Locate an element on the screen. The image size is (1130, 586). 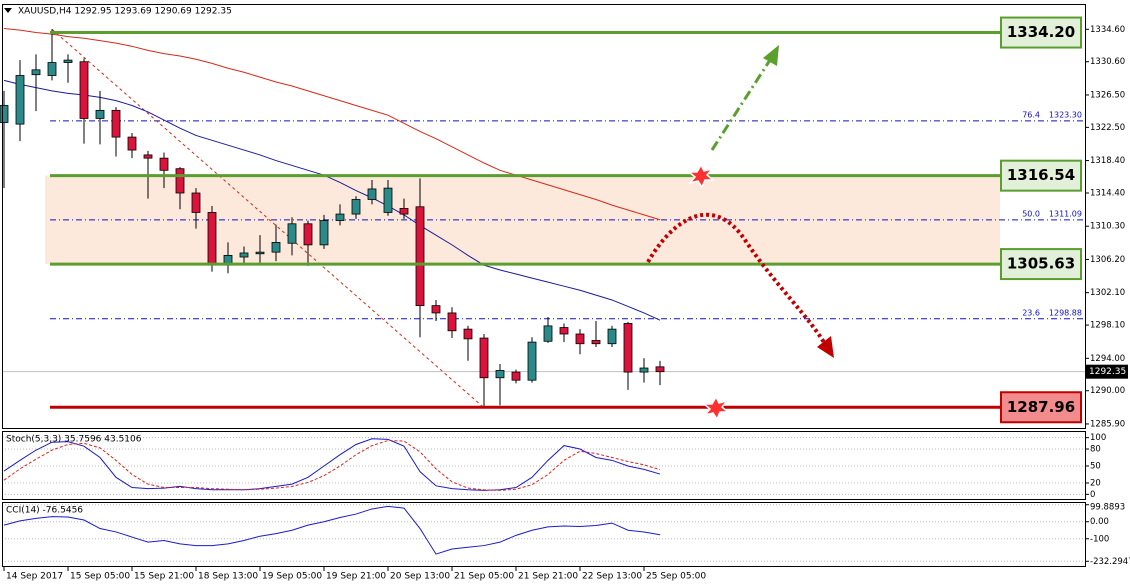
y-tick-label: -232.2947 is located at coordinates (1110, 562).